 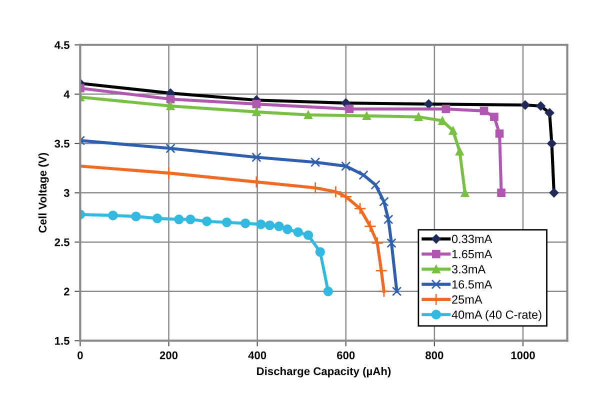 I want to click on legend-label: 25mA, so click(x=467, y=299).